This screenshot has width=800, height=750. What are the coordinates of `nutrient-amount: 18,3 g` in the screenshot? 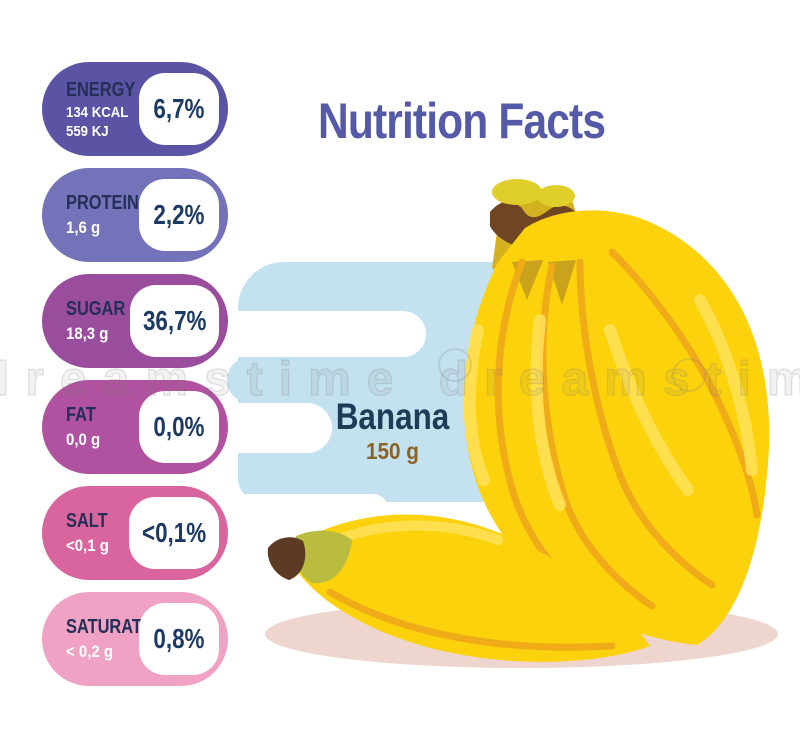 It's located at (87, 333).